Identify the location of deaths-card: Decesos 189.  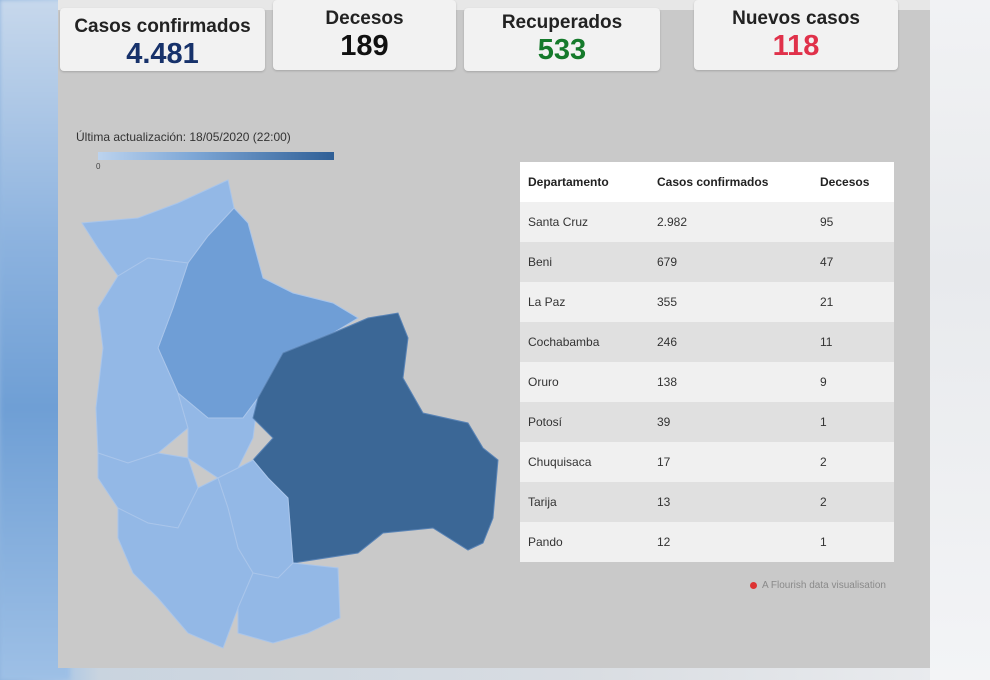
(364, 35).